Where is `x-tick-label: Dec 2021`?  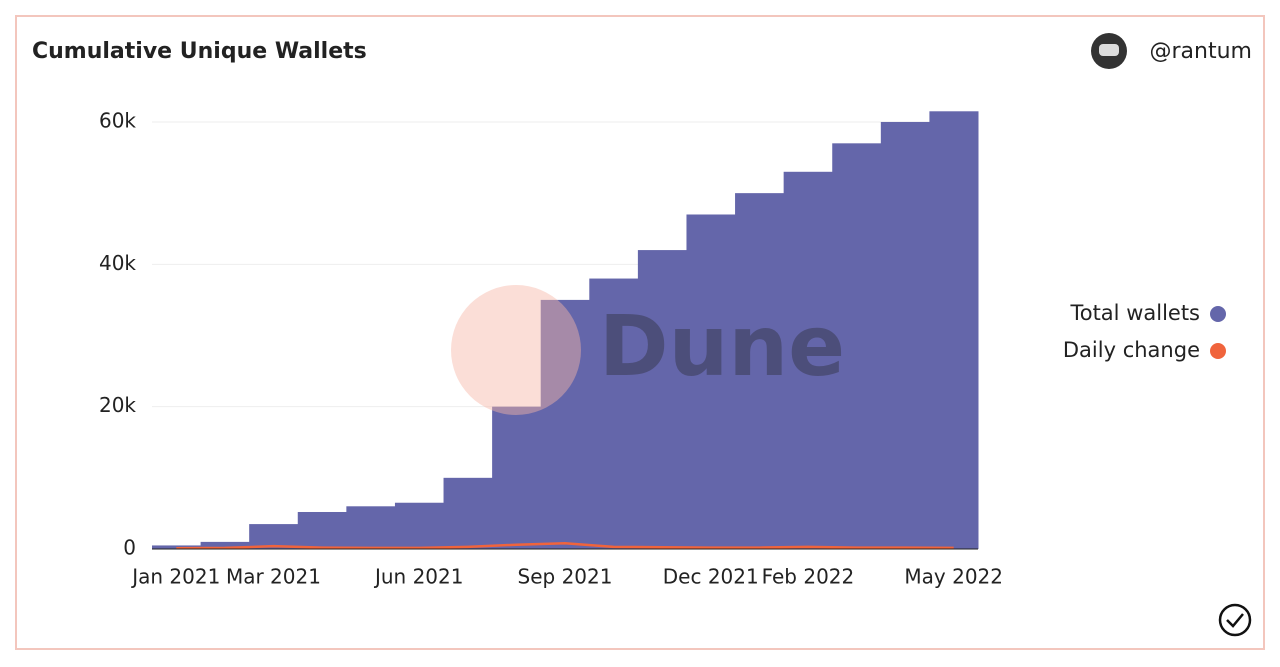 x-tick-label: Dec 2021 is located at coordinates (711, 577).